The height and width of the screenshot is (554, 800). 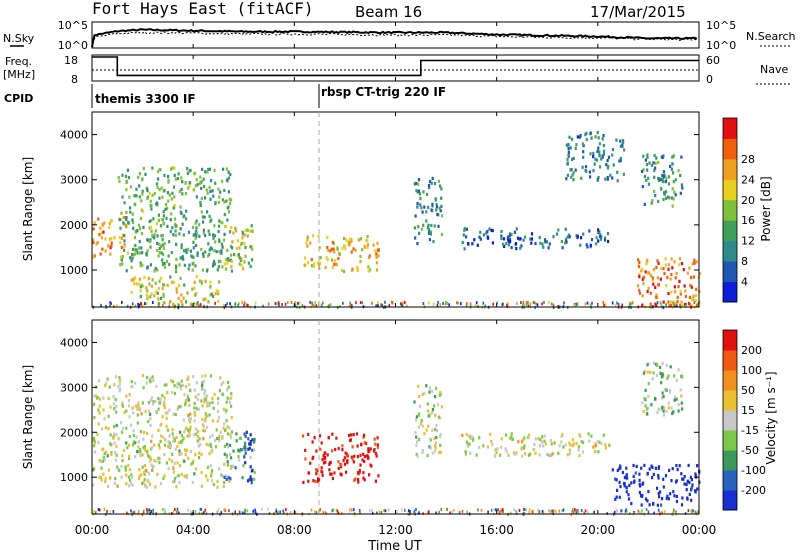 What do you see at coordinates (71, 60) in the screenshot?
I see `freq-left-tick-top: 18` at bounding box center [71, 60].